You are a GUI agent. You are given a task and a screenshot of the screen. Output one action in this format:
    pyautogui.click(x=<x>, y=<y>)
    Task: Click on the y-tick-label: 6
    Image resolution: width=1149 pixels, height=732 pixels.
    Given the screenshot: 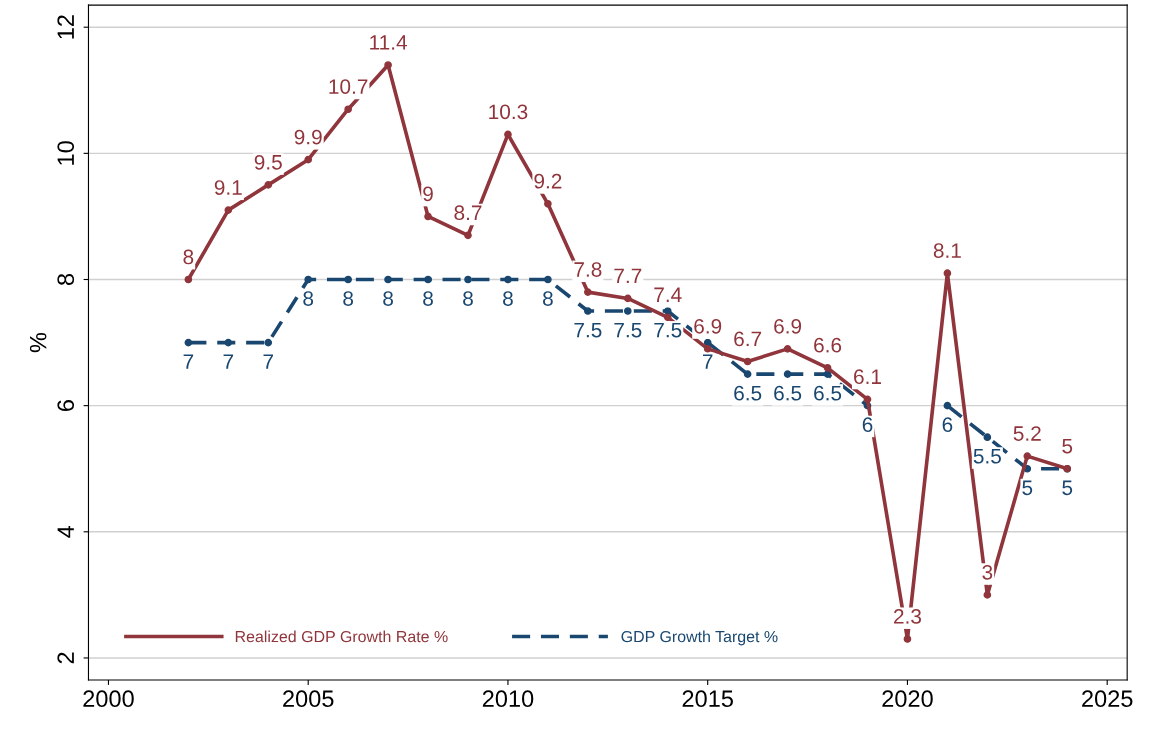 What is the action you would take?
    pyautogui.click(x=66, y=406)
    